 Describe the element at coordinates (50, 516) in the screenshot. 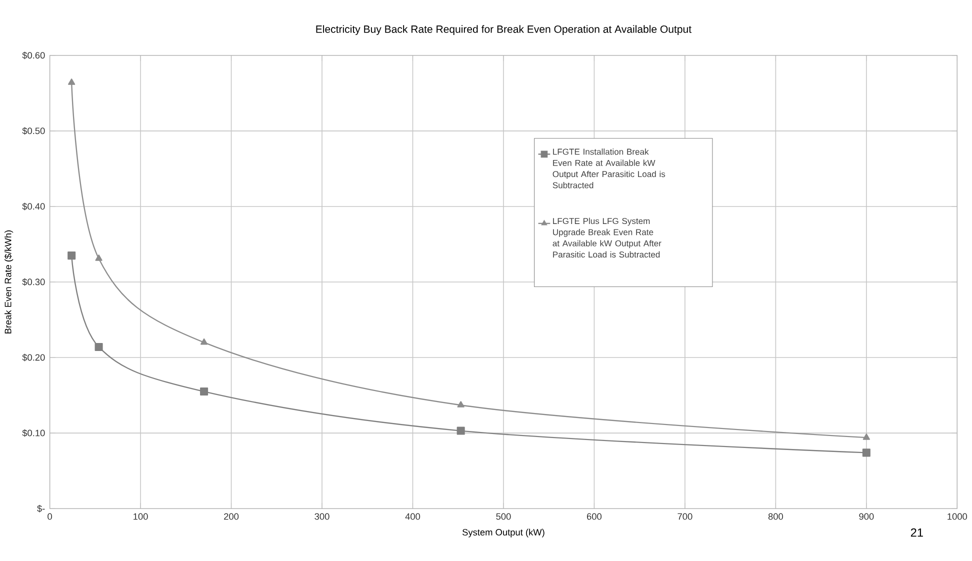

I see `x-tick-label: 0` at that location.